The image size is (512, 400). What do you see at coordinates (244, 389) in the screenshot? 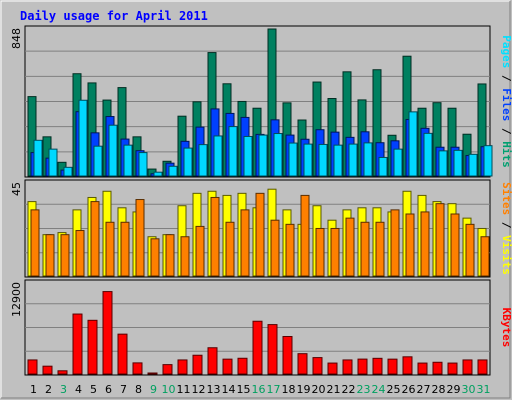
I see `x-tick-label: 15` at bounding box center [244, 389].